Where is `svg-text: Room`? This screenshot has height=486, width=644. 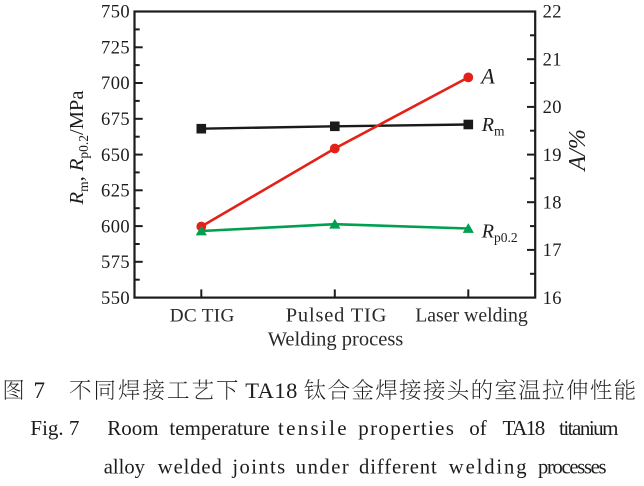 svg-text: Room is located at coordinates (132, 428).